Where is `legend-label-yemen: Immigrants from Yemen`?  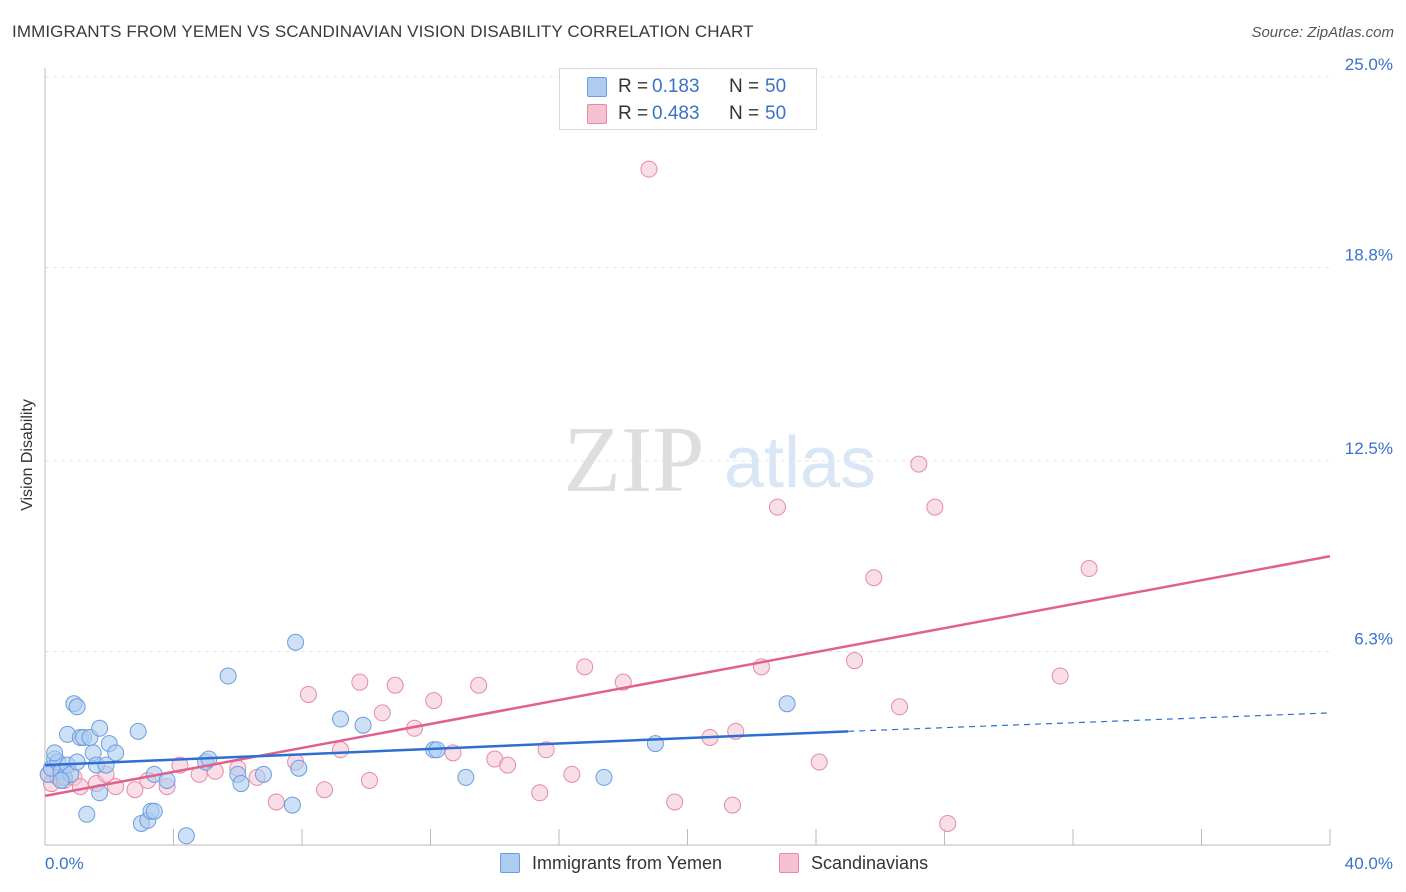
legend-label-yemen: Immigrants from Yemen is located at coordinates (627, 863).